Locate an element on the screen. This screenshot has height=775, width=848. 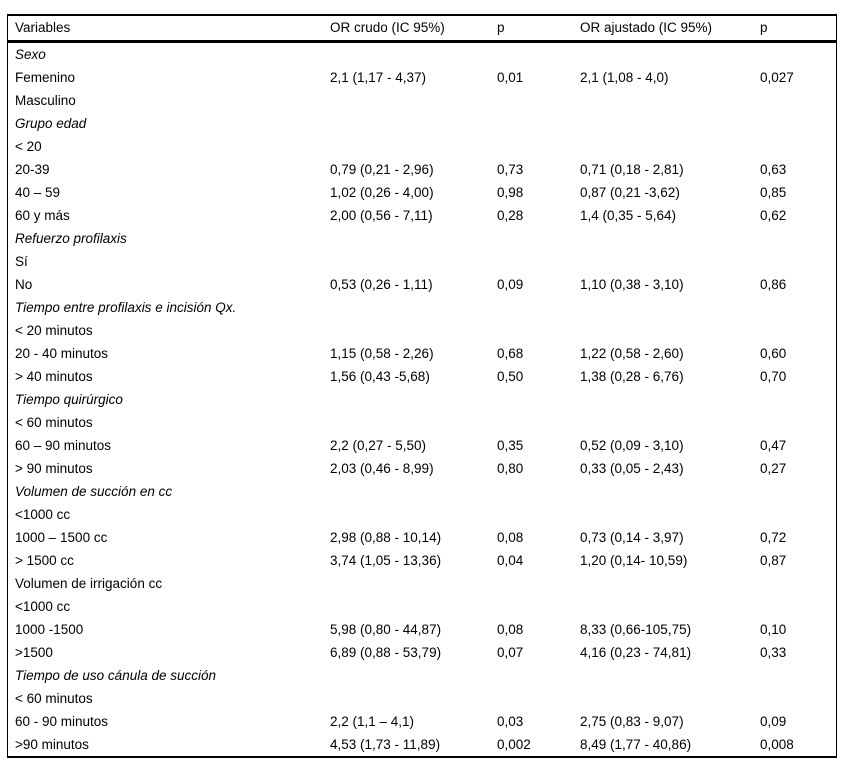
p-crudo-value: 0,50 is located at coordinates (510, 376).